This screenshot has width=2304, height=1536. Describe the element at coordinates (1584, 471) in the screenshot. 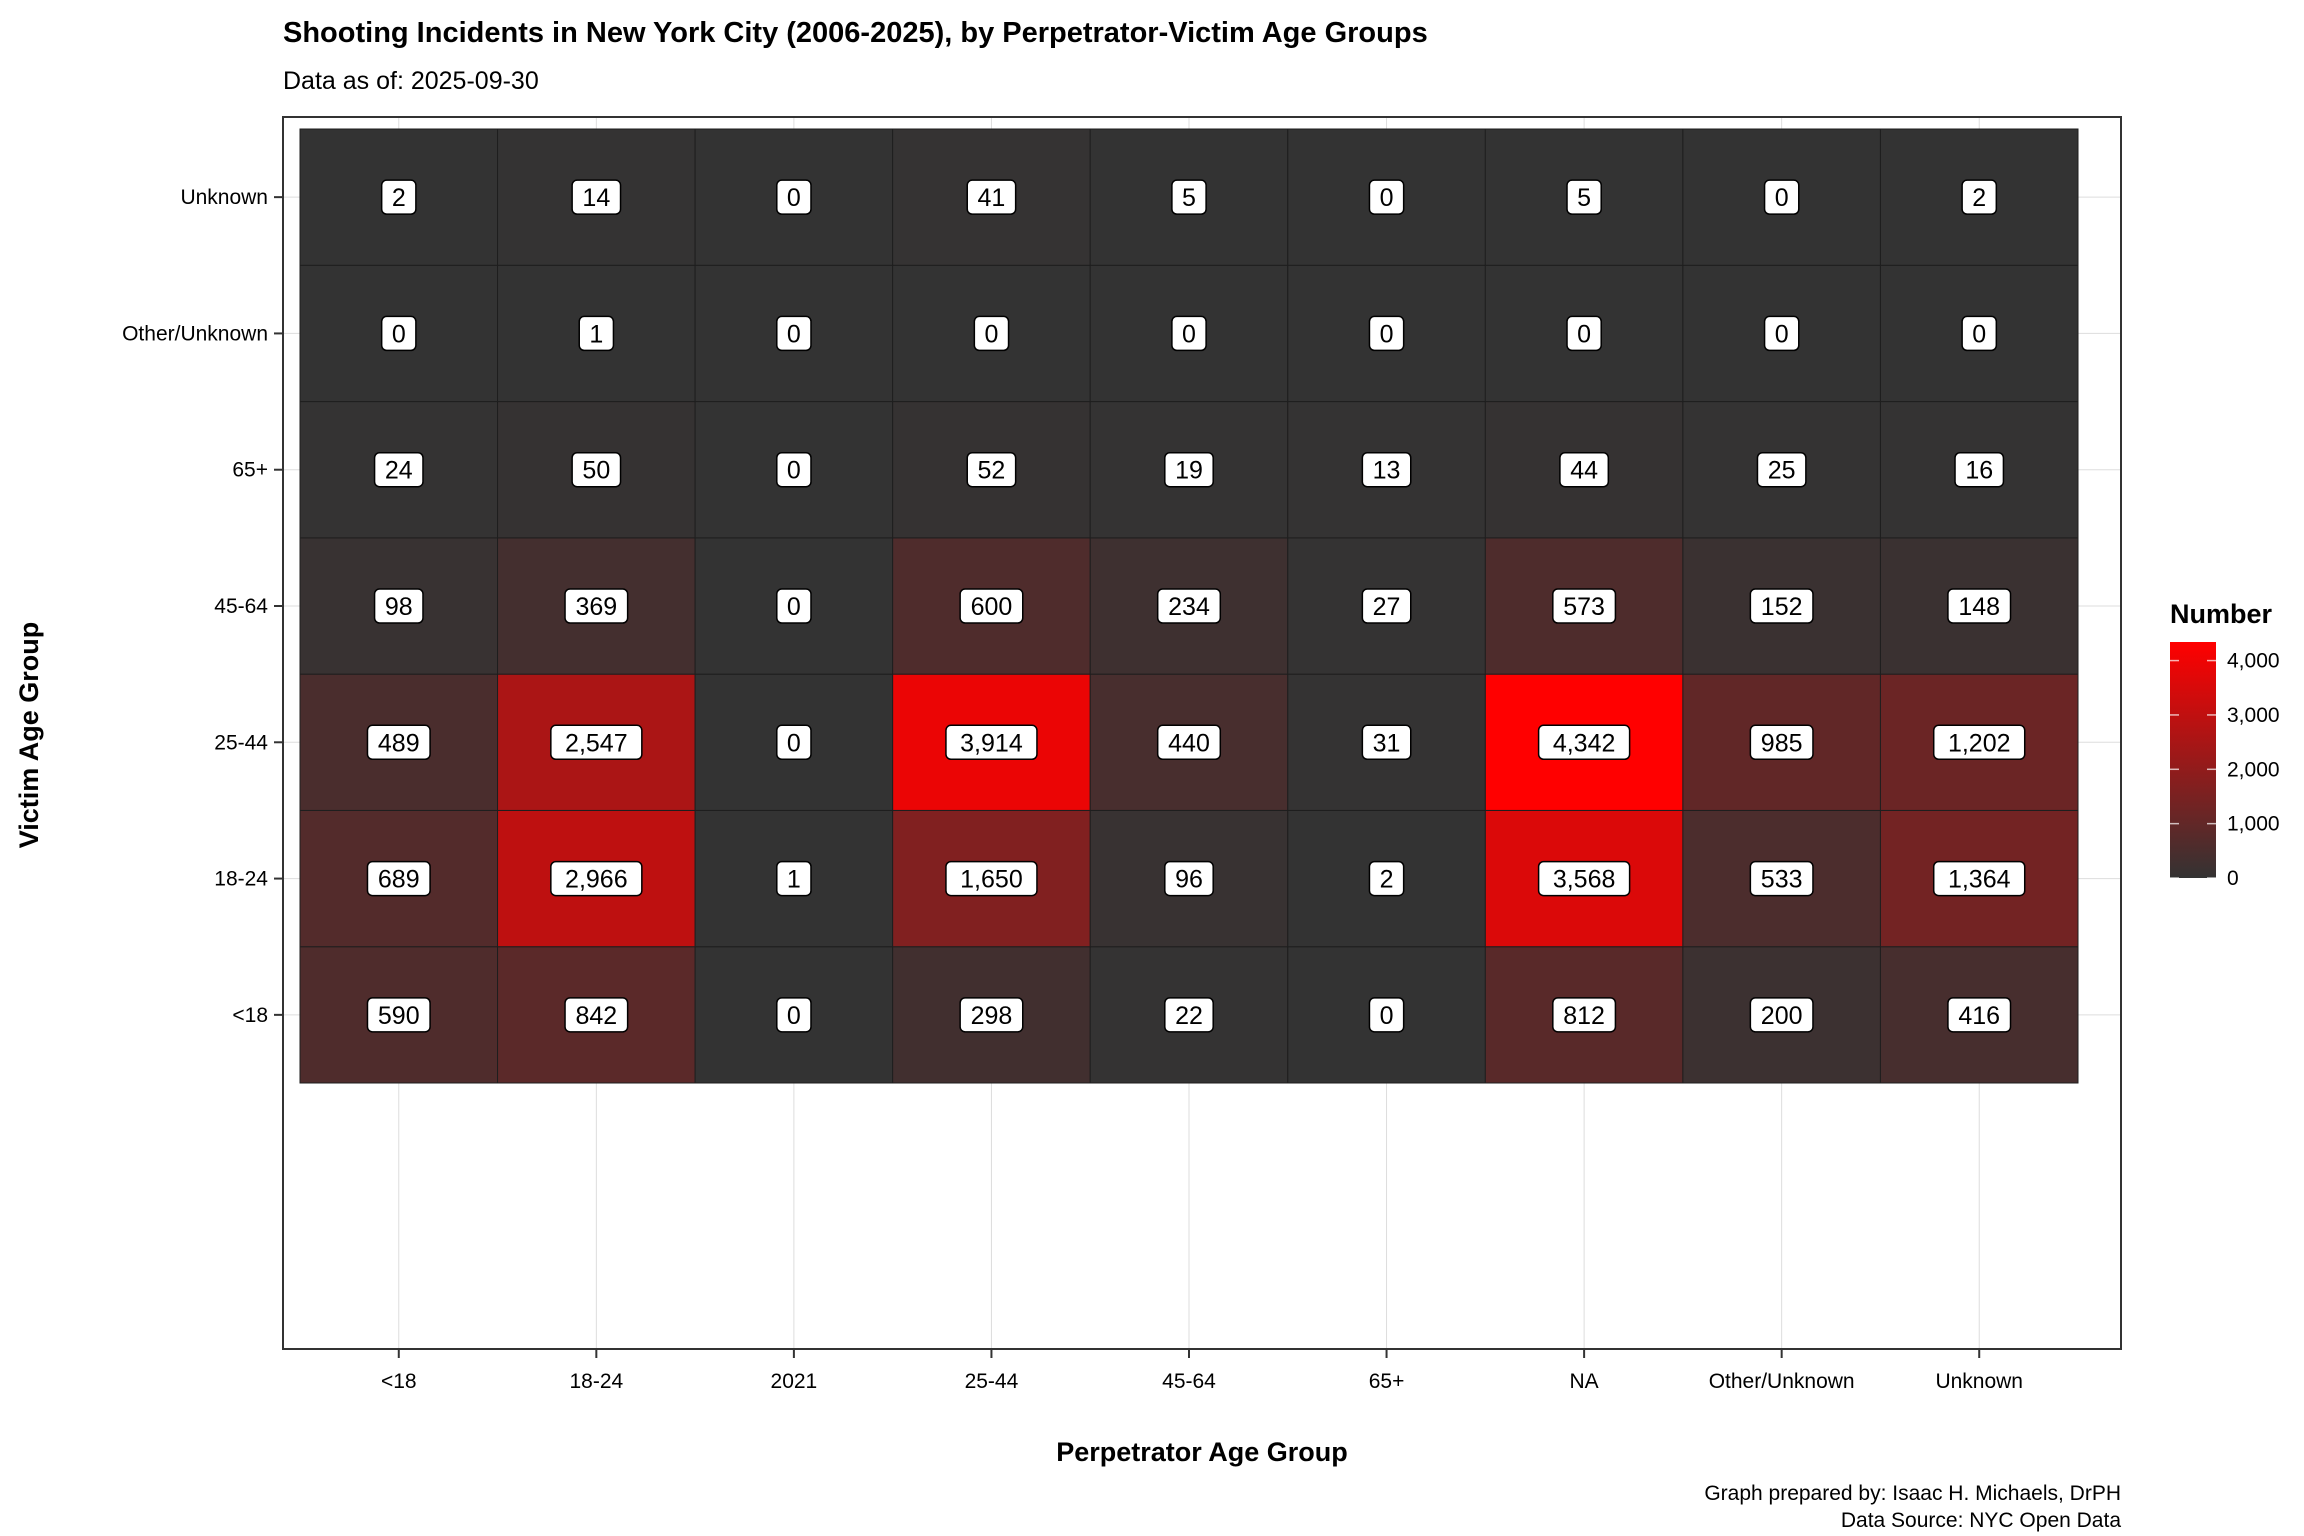

I see `cell-value: 44` at that location.